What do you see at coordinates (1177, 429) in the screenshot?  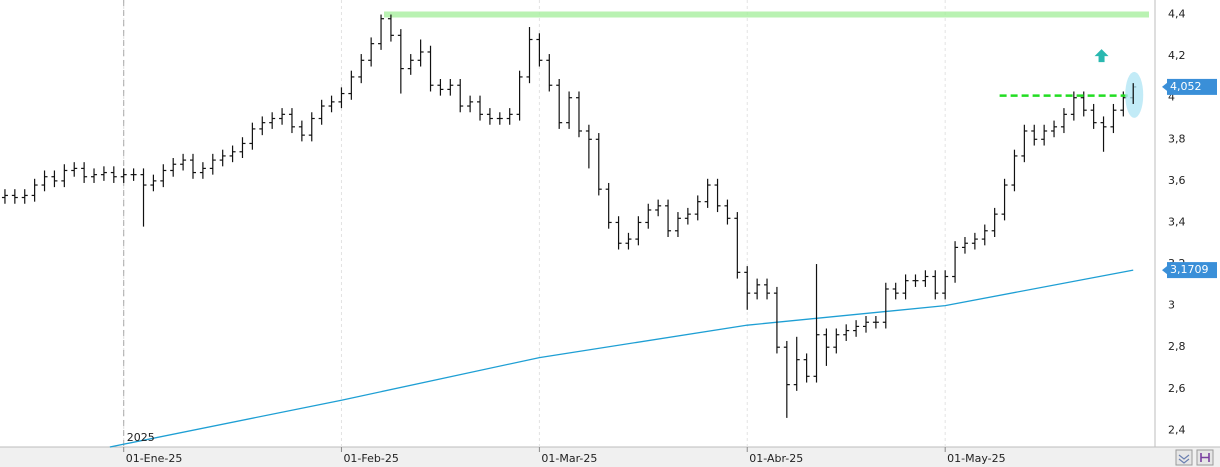 I see `y-tick-label: 2,4` at bounding box center [1177, 429].